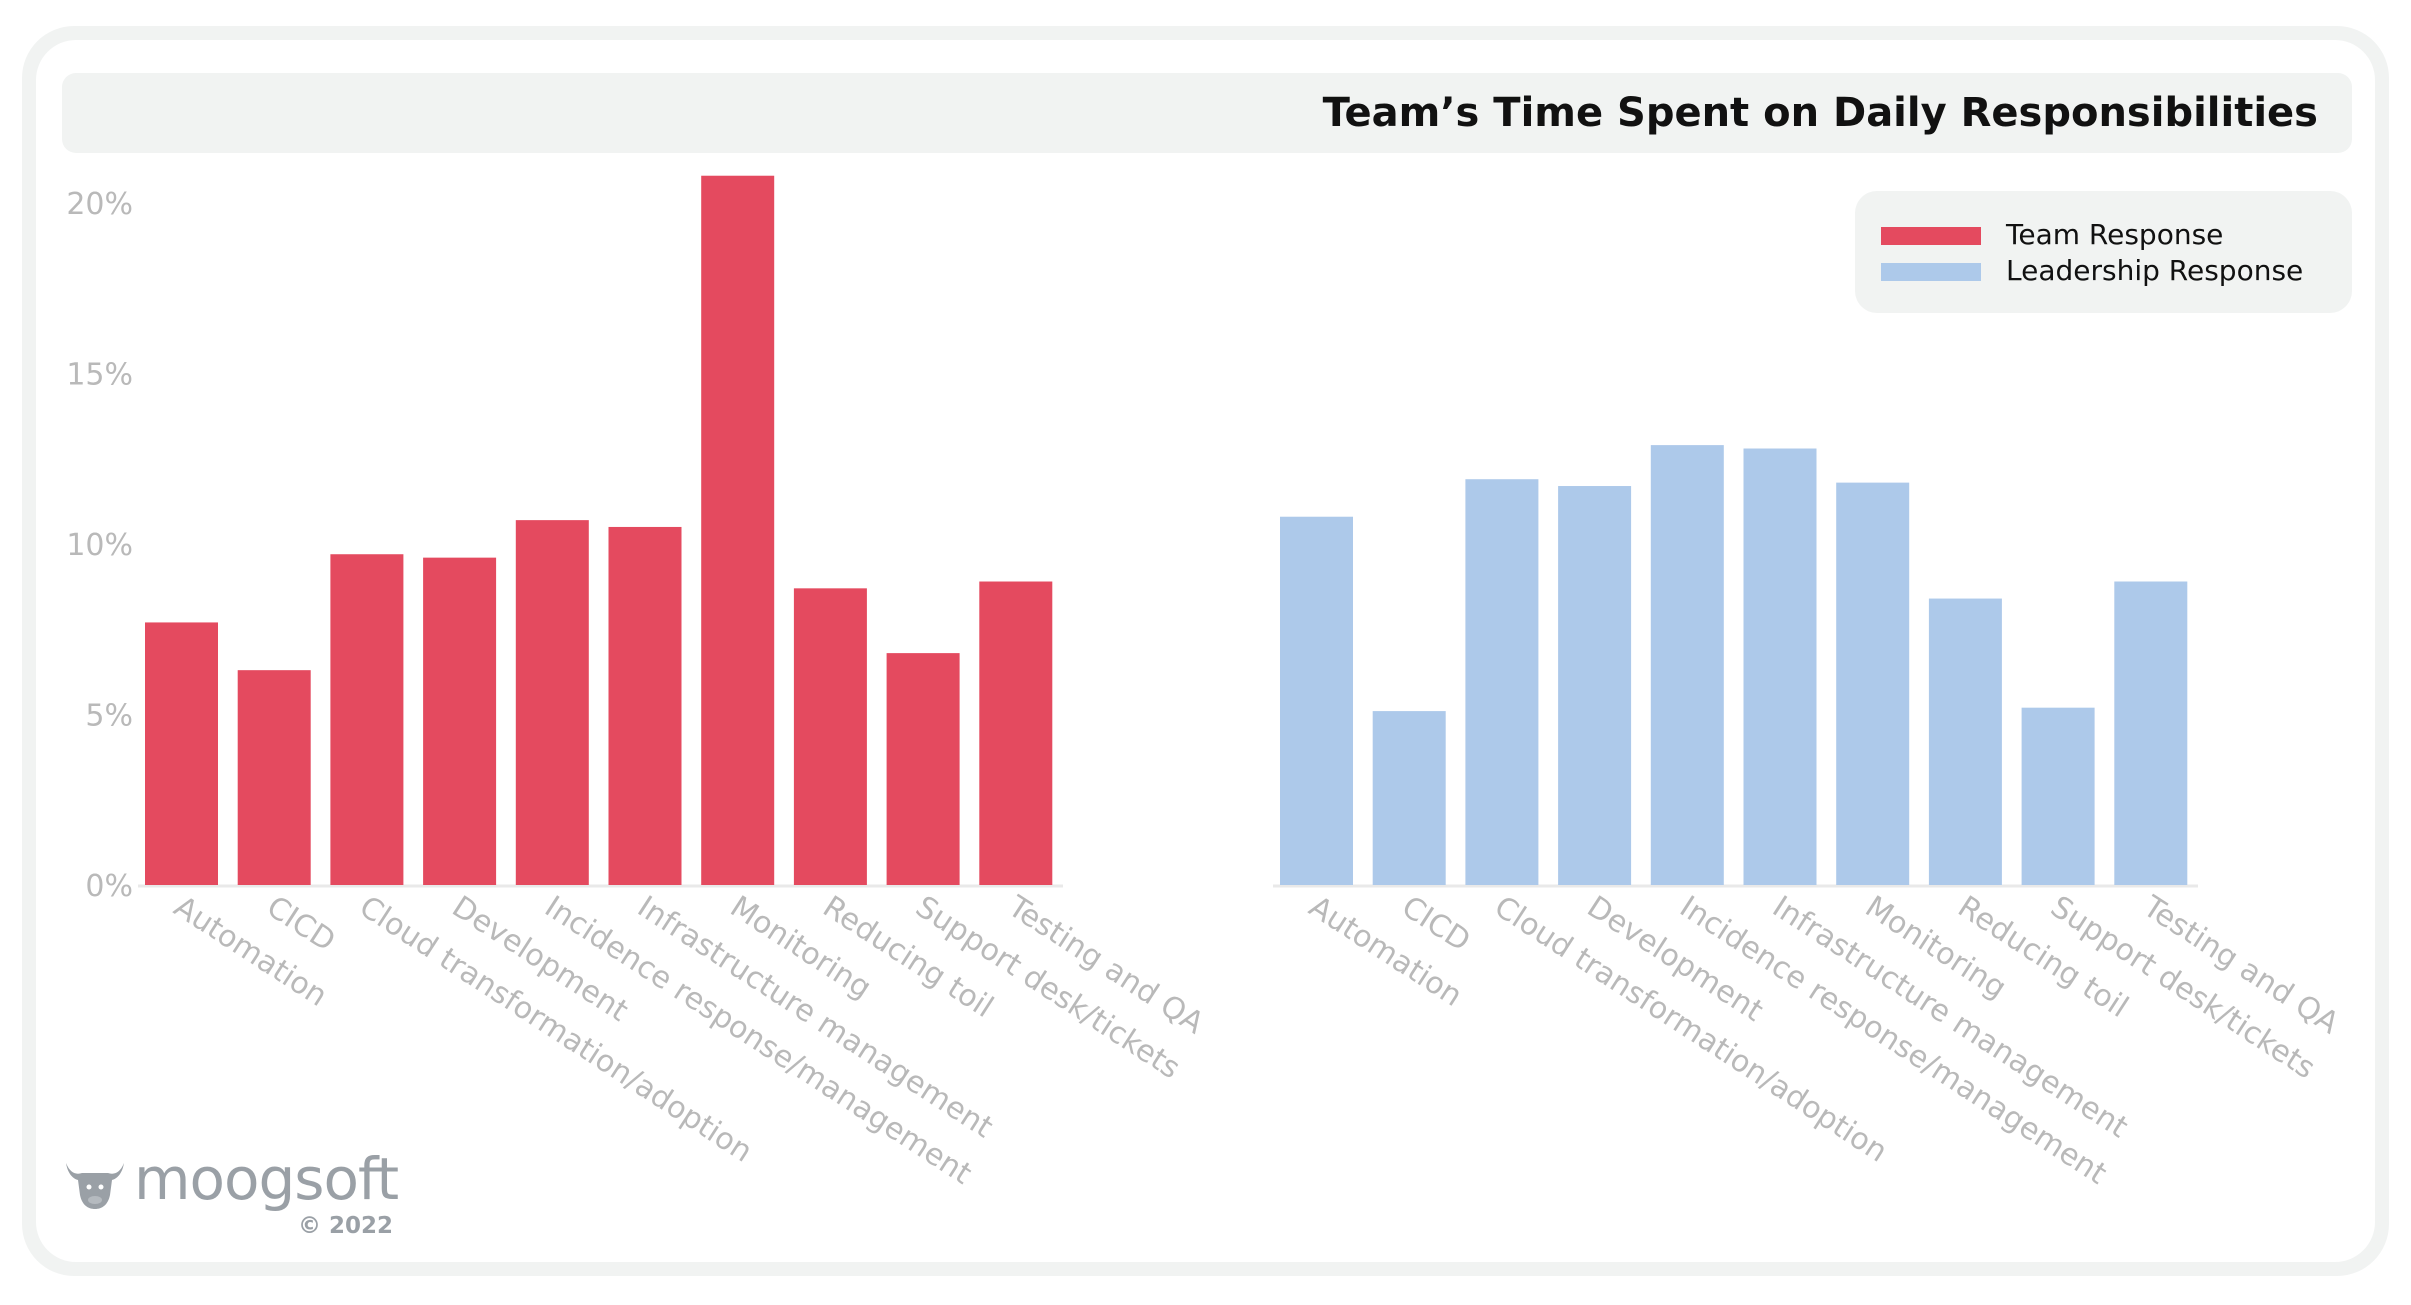 This screenshot has width=2411, height=1305. I want to click on team-bar-cicd, so click(274, 777).